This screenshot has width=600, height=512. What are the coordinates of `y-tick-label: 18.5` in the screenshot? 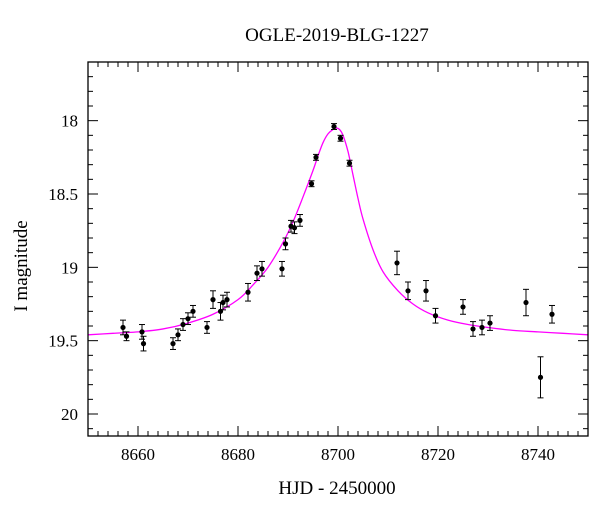 It's located at (63, 194).